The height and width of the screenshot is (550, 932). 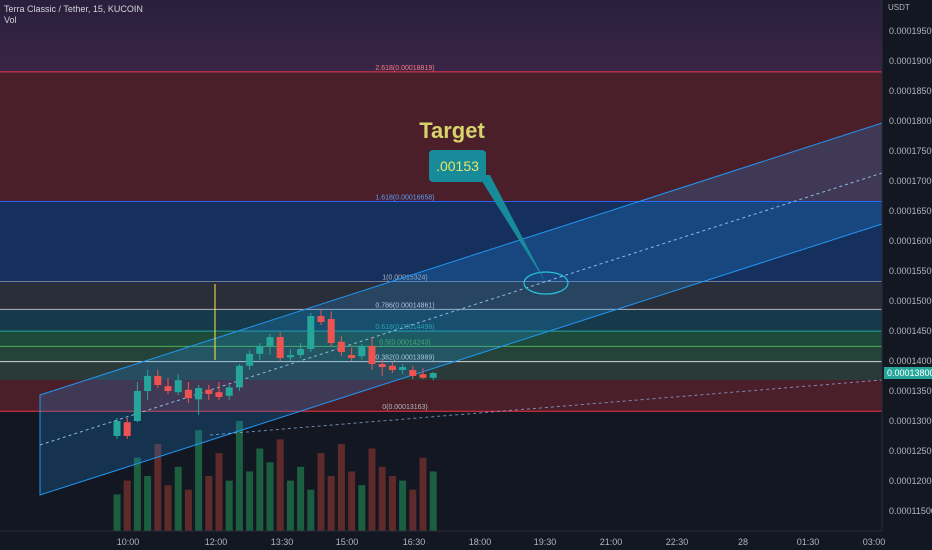 I want to click on price-tick-label: 0.00019000, so click(x=910, y=61).